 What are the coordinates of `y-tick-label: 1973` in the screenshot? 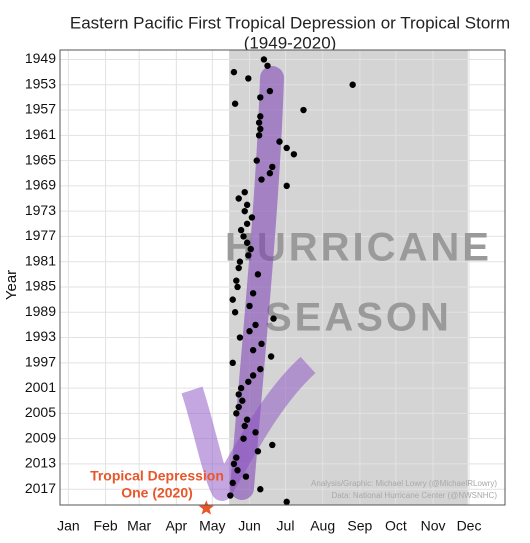 It's located at (40, 210).